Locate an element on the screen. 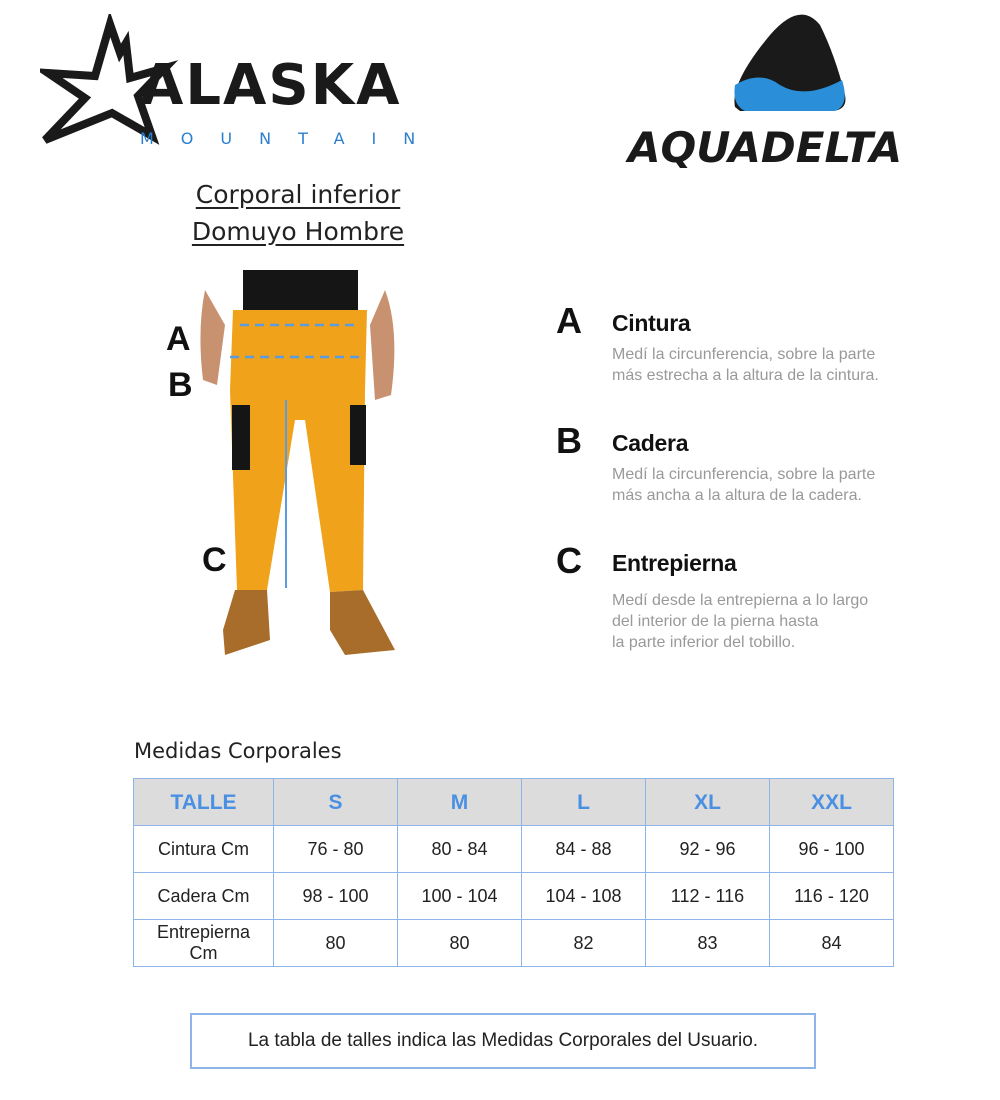 This screenshot has height=1100, width=1000. header-cell: XL is located at coordinates (707, 802).